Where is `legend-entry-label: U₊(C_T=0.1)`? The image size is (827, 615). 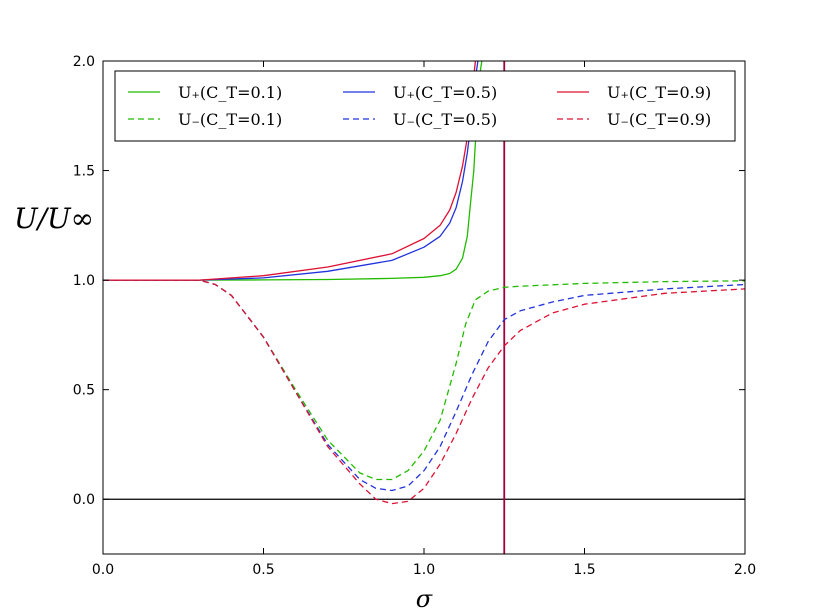 legend-entry-label: U₊(C_T=0.1) is located at coordinates (230, 92).